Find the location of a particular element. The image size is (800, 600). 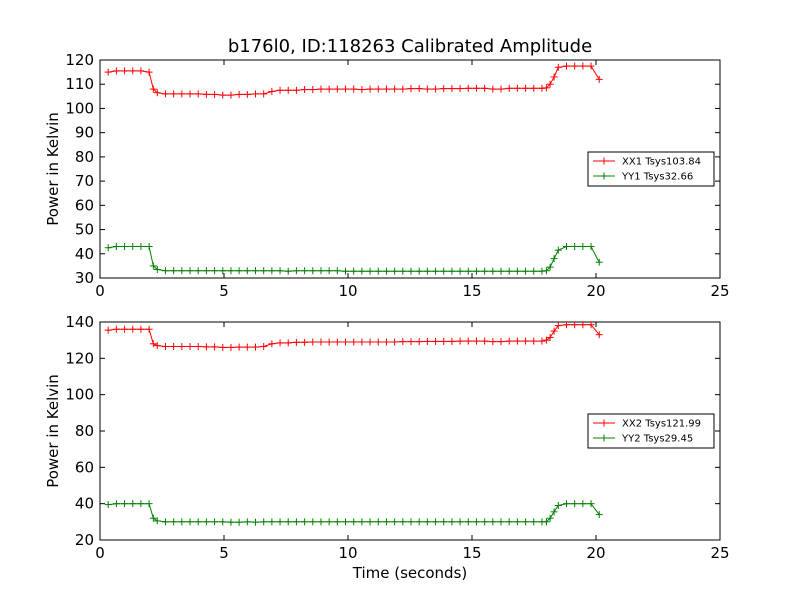

x-tick-label: 5 is located at coordinates (224, 291).